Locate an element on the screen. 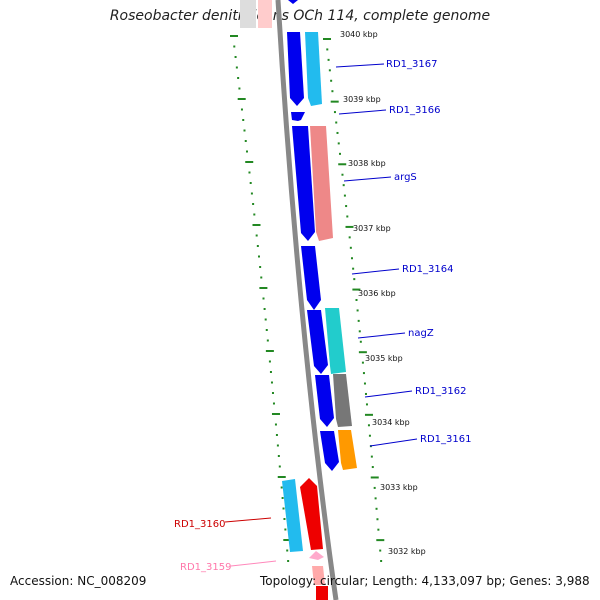 The width and height of the screenshot is (600, 600). ruler-tick-label: 3032 kbp is located at coordinates (407, 551).